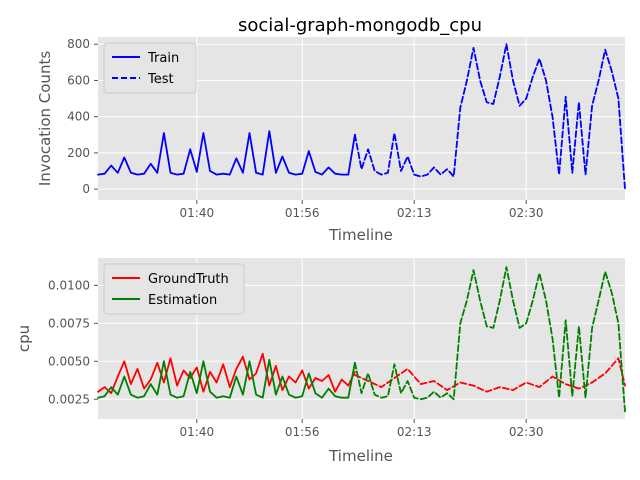 This screenshot has height=480, width=640. Describe the element at coordinates (78, 44) in the screenshot. I see `y-tick-label: 800` at that location.